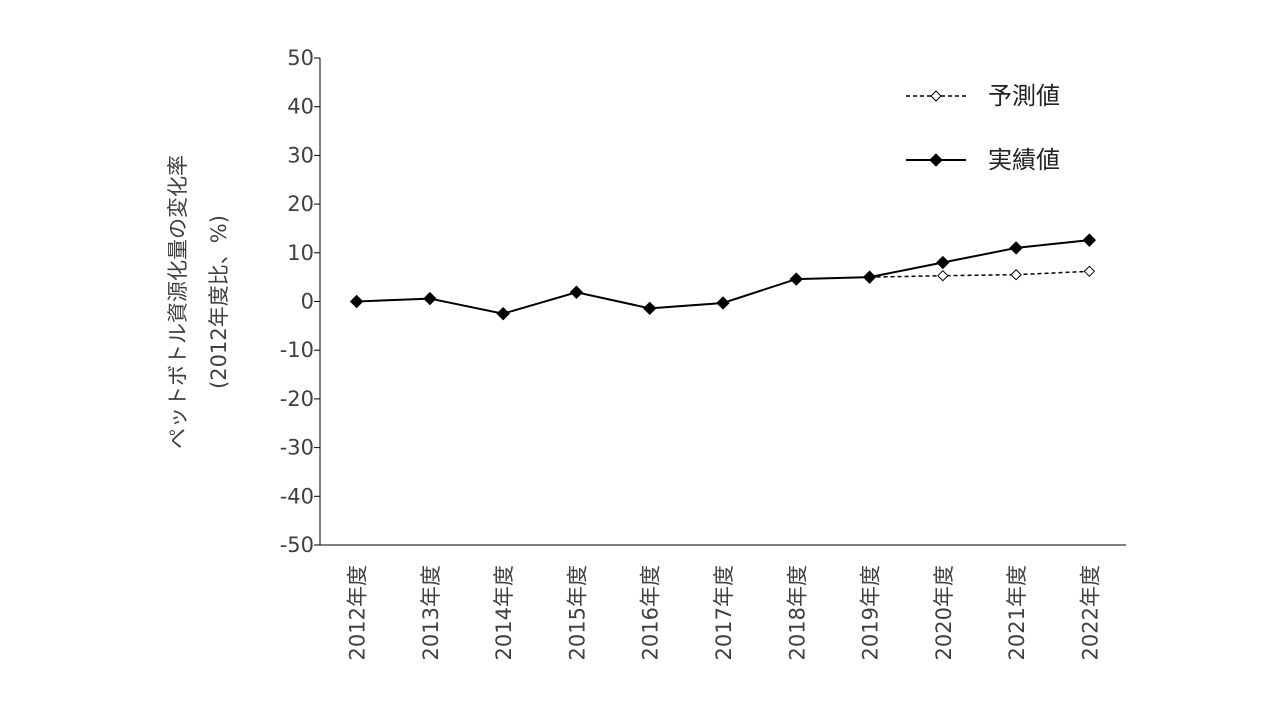 This screenshot has height=725, width=1280. What do you see at coordinates (300, 155) in the screenshot?
I see `y-tick-label: 30` at bounding box center [300, 155].